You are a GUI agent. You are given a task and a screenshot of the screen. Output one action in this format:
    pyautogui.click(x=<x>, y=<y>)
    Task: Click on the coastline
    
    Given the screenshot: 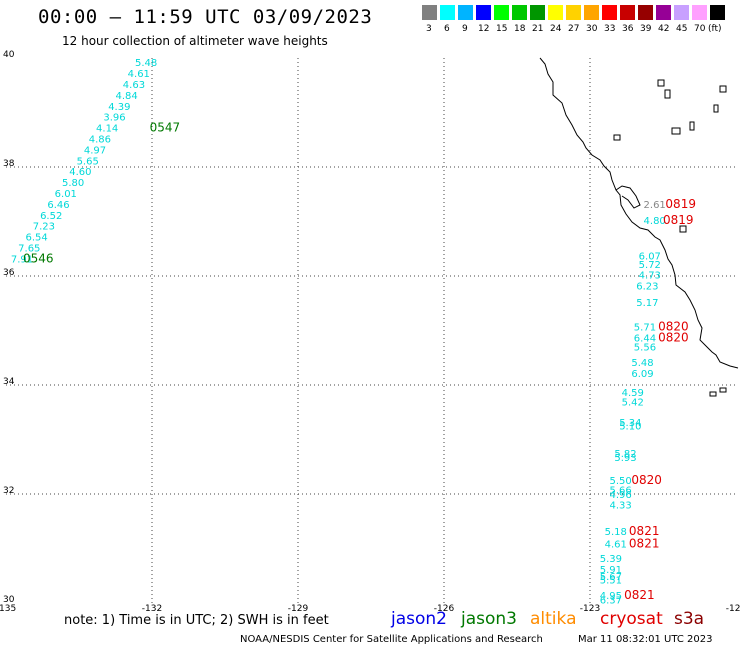 What is the action you would take?
    pyautogui.click(x=639, y=227)
    